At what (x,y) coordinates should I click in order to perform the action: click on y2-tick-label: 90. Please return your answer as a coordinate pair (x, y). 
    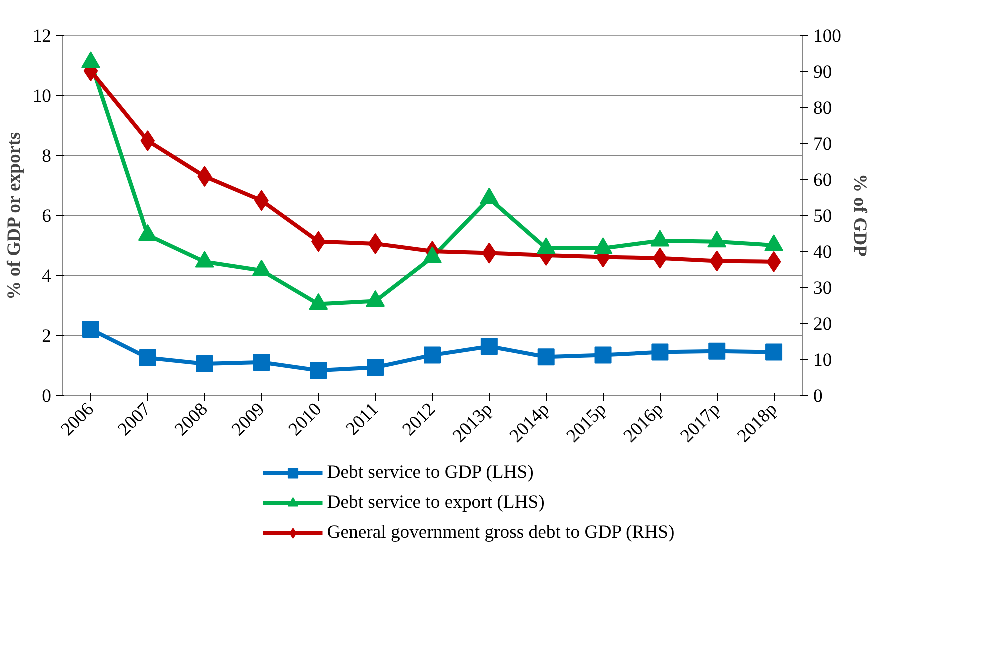
    Looking at the image, I should click on (823, 72).